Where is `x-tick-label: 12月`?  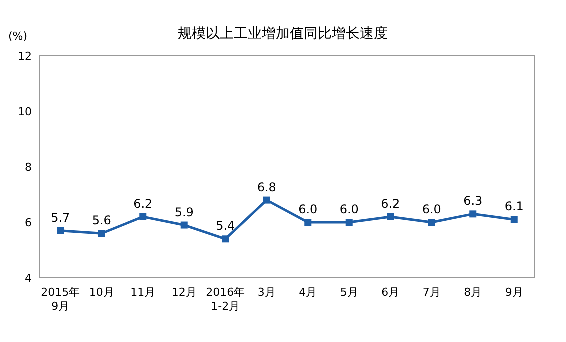
x-tick-label: 12月 is located at coordinates (184, 292).